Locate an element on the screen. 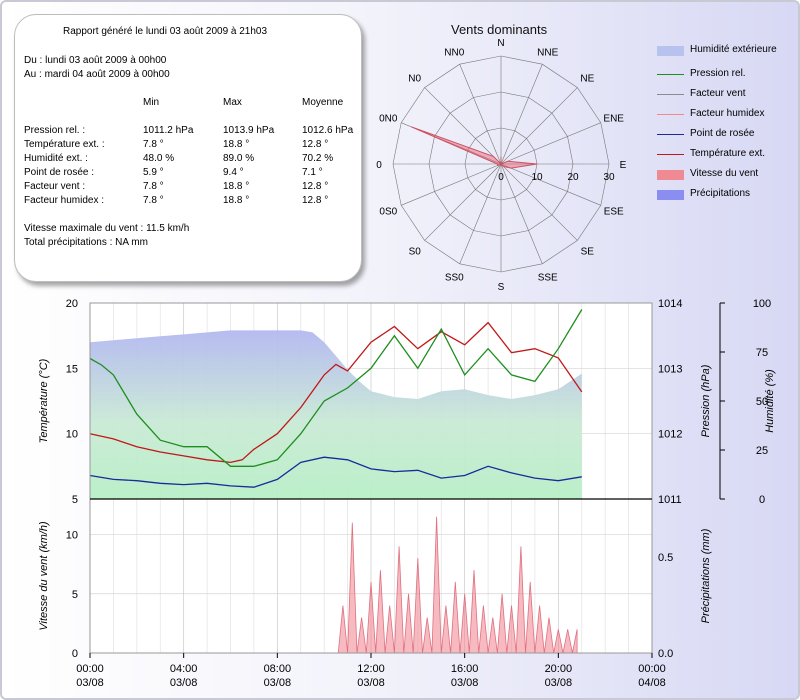  direction-label: NN0 is located at coordinates (454, 52).